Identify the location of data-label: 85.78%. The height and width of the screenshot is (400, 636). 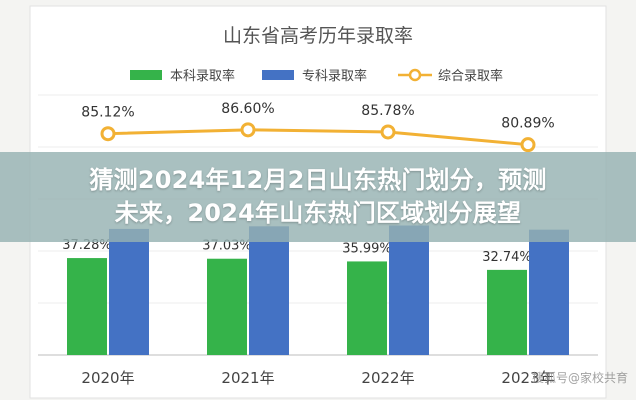
(387, 111).